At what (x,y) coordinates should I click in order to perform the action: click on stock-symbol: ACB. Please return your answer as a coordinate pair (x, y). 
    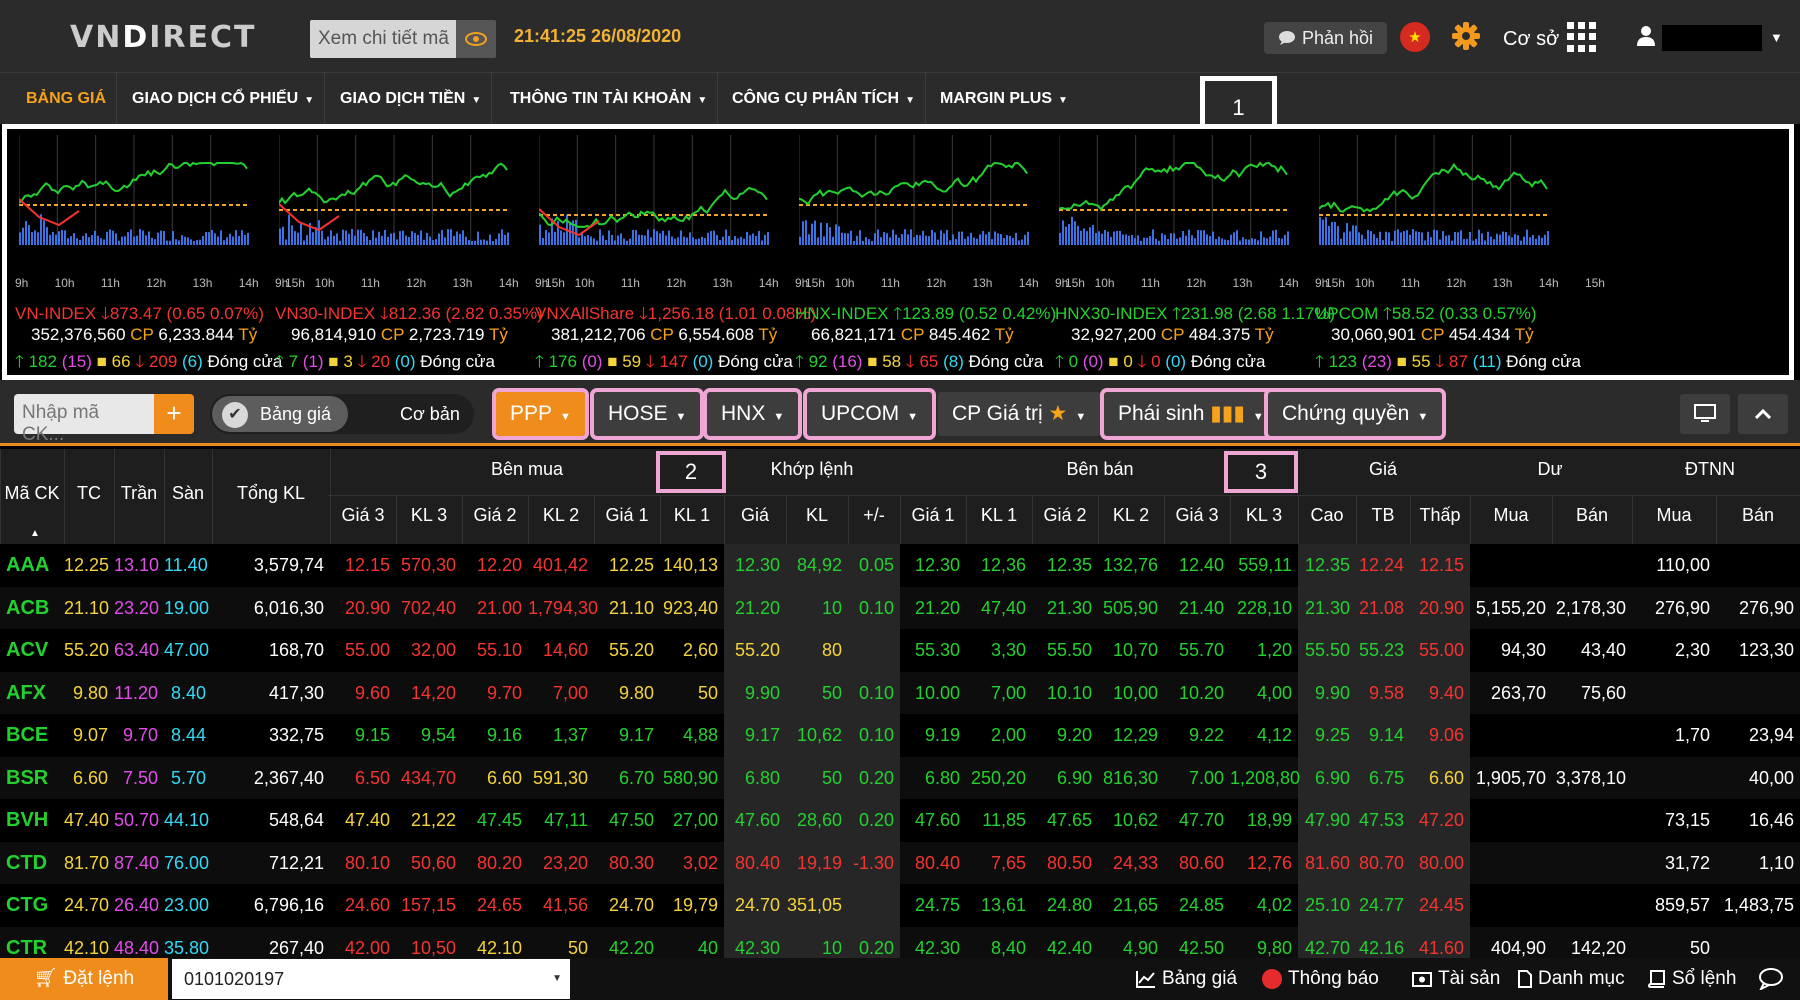
    Looking at the image, I should click on (28, 607).